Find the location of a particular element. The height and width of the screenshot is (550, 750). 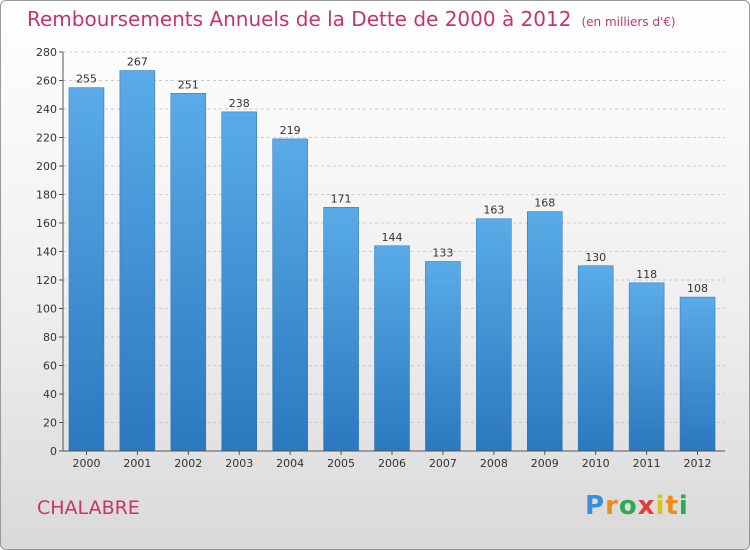

proxiti-logo: Proxiti is located at coordinates (637, 506).